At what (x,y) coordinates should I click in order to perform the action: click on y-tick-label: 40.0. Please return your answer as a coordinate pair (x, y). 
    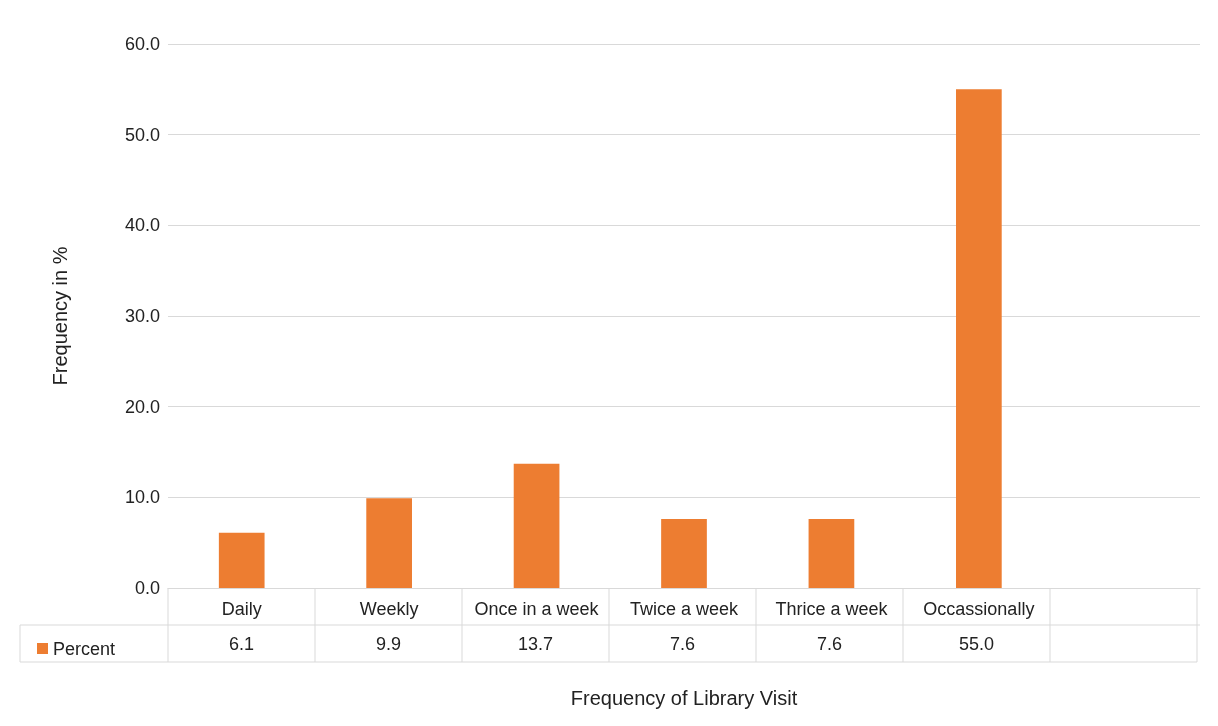
    Looking at the image, I should click on (142, 225).